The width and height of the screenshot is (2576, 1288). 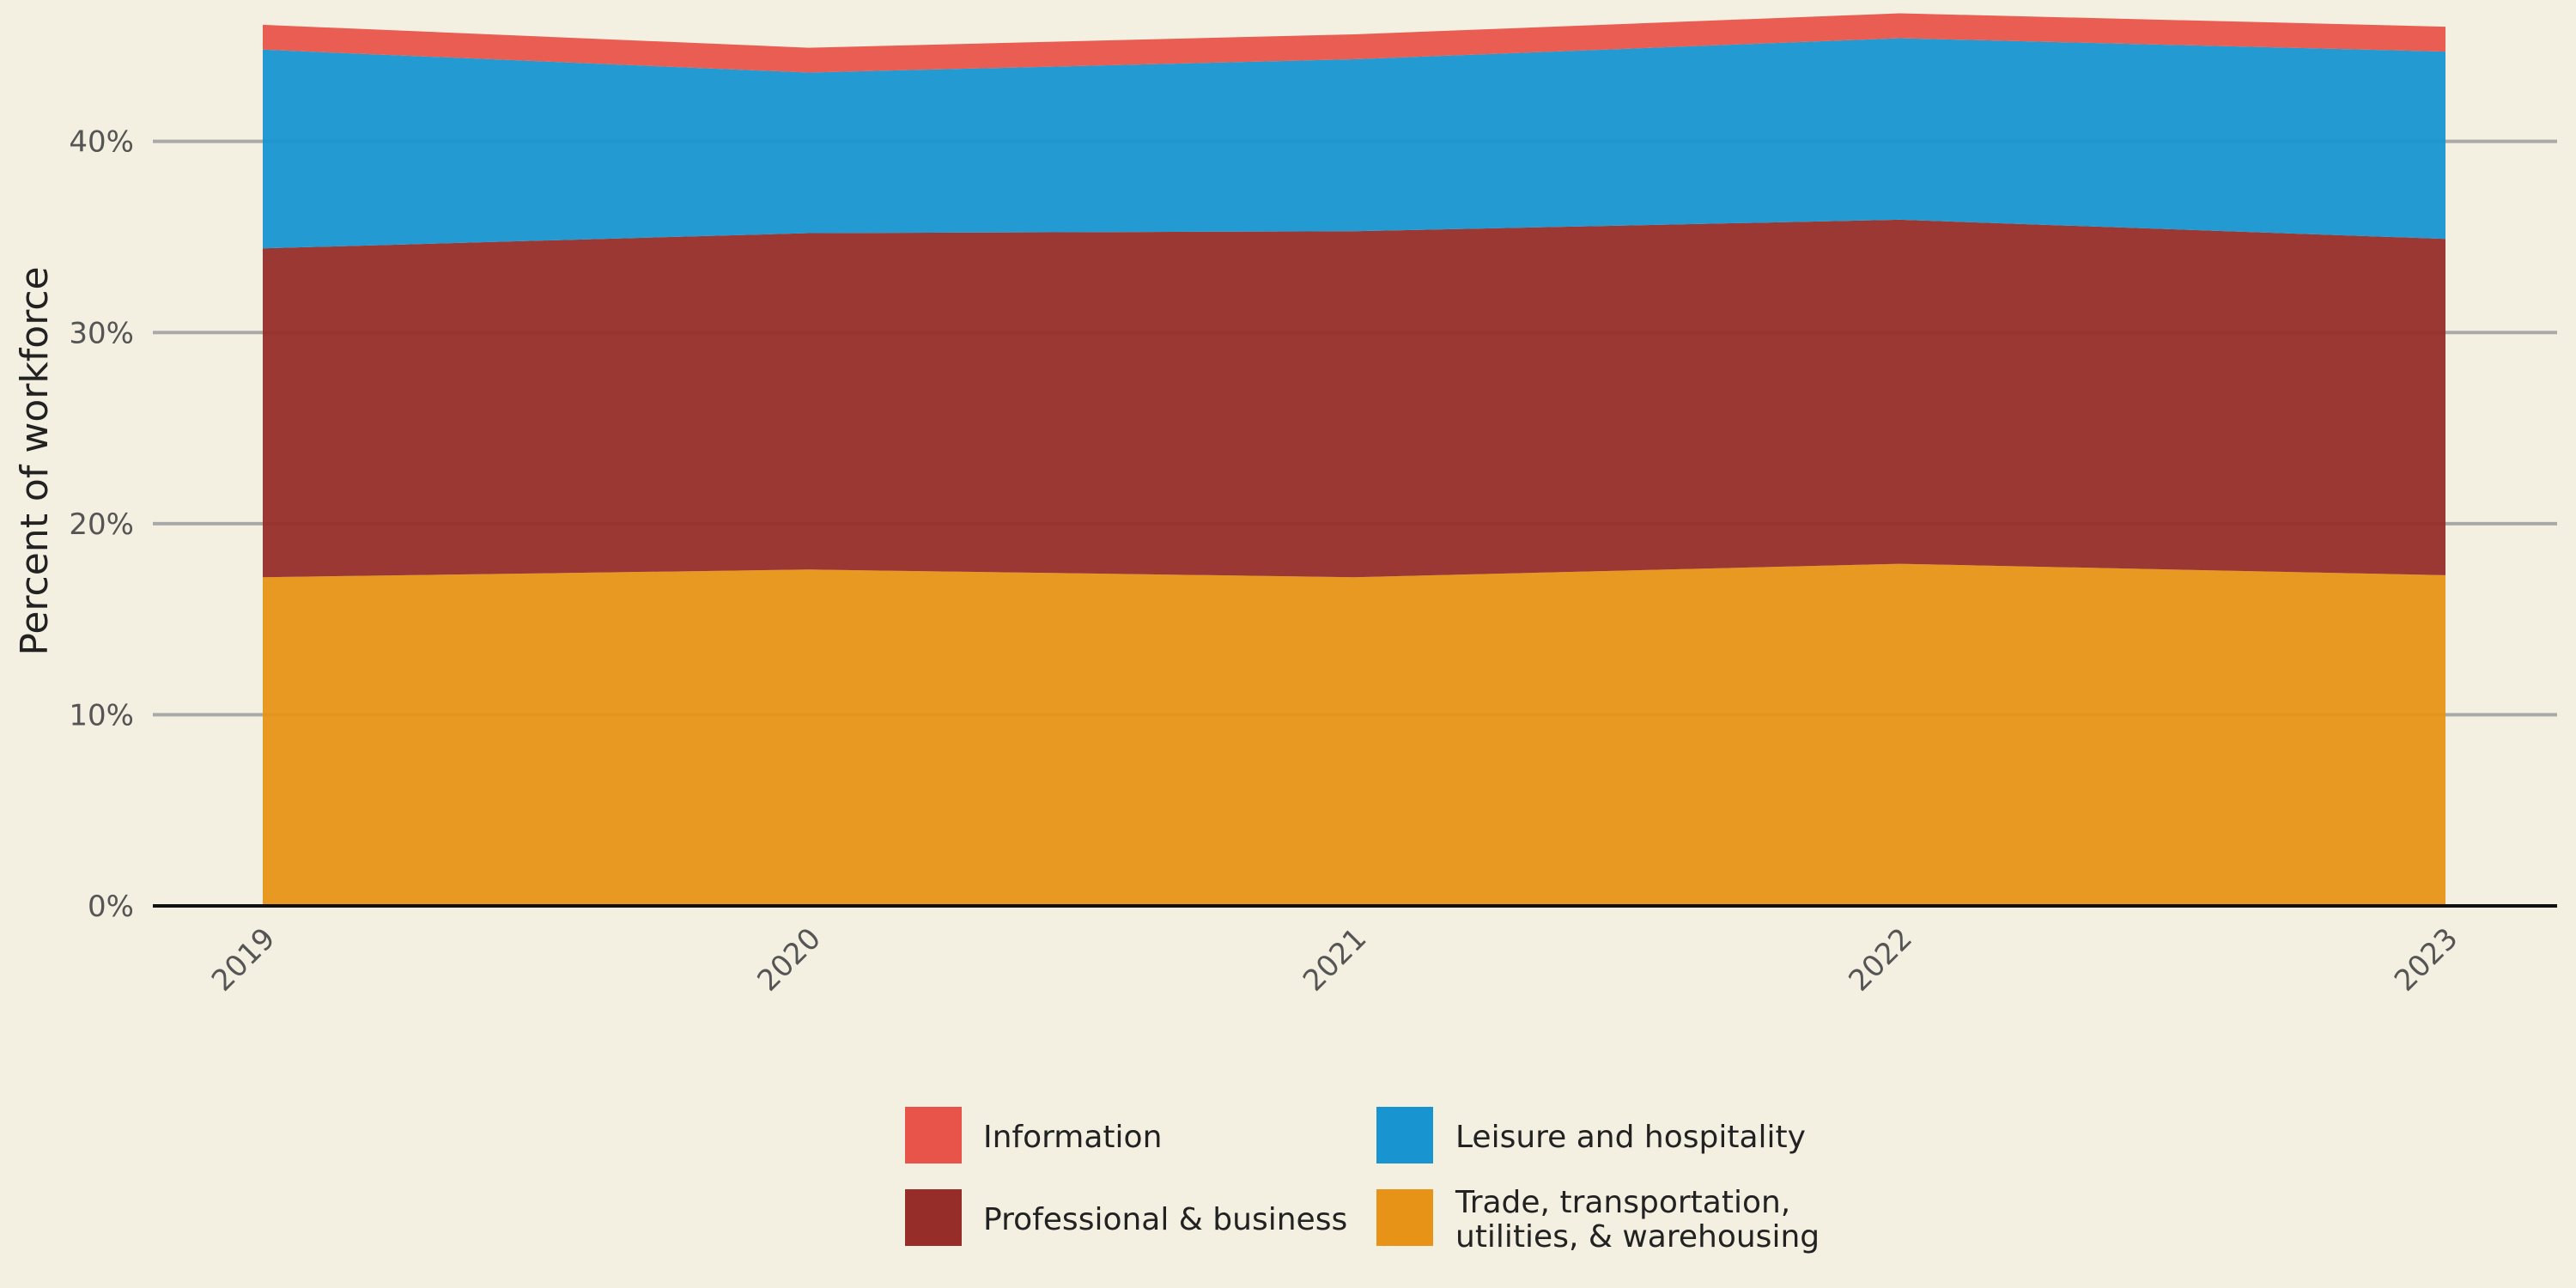 What do you see at coordinates (101, 524) in the screenshot?
I see `y-tick-label: 20%` at bounding box center [101, 524].